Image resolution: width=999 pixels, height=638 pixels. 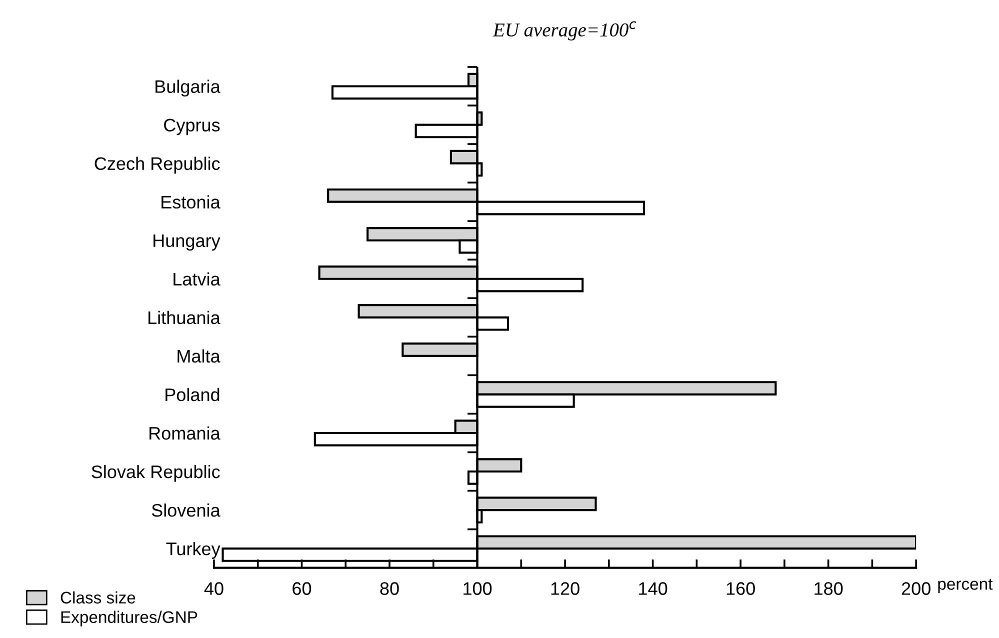 I want to click on x-tick-label: 200, so click(x=916, y=588).